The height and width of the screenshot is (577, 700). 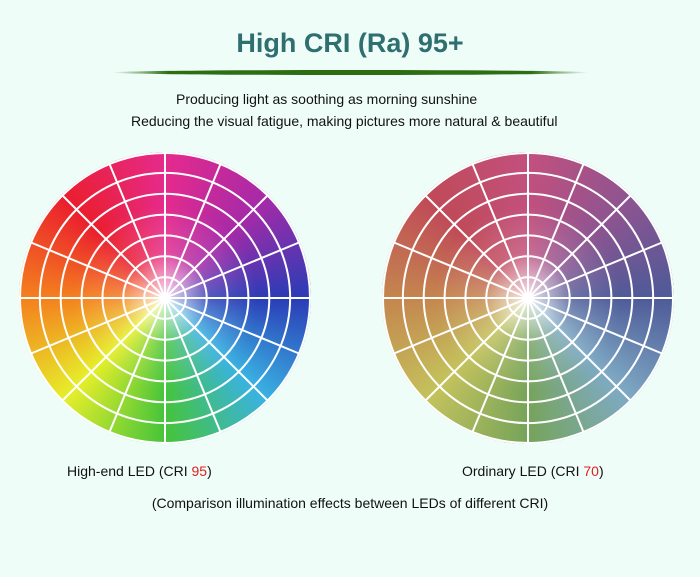 What do you see at coordinates (350, 43) in the screenshot?
I see `title: High CRI (Ra) 95+` at bounding box center [350, 43].